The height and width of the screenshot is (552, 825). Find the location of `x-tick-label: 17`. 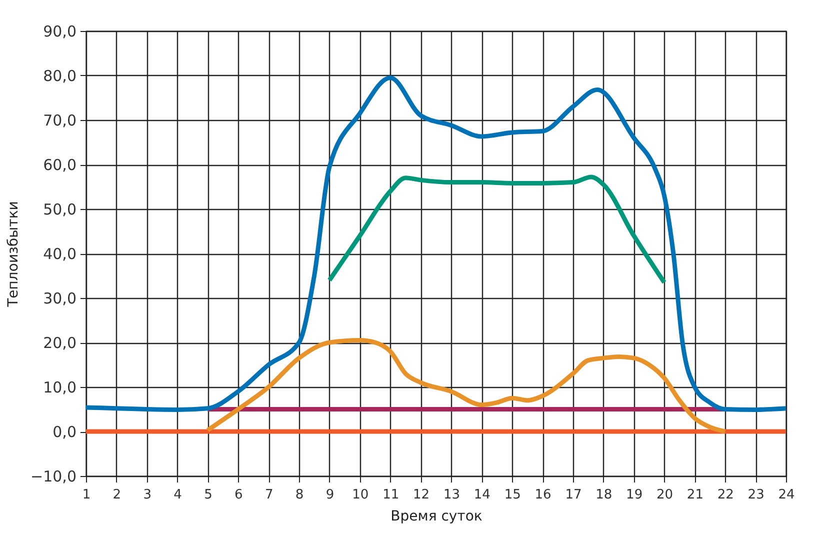

x-tick-label: 17 is located at coordinates (573, 495).